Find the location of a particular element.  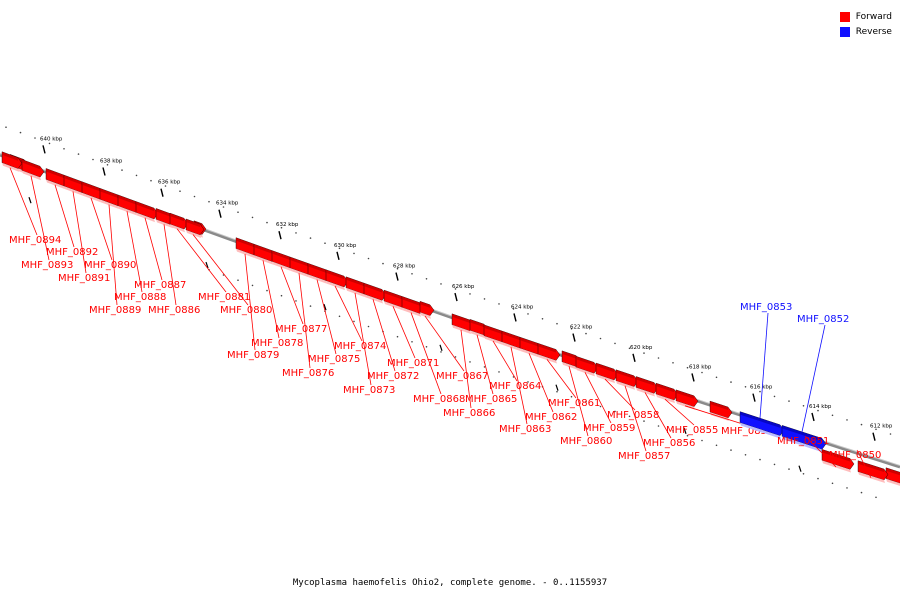

gene-mhf-0860-top is located at coordinates (569, 354).